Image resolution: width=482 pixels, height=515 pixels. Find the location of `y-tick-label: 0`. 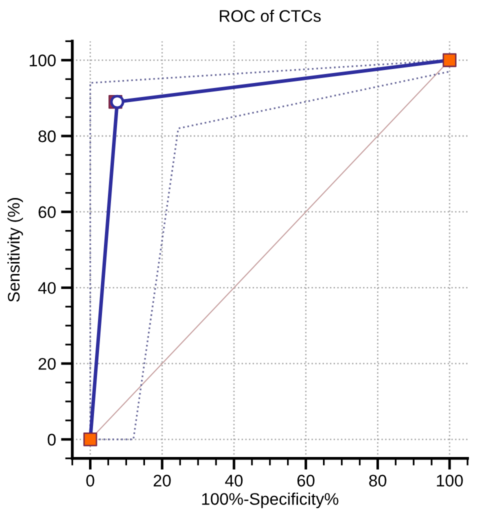

y-tick-label: 0 is located at coordinates (52, 440).